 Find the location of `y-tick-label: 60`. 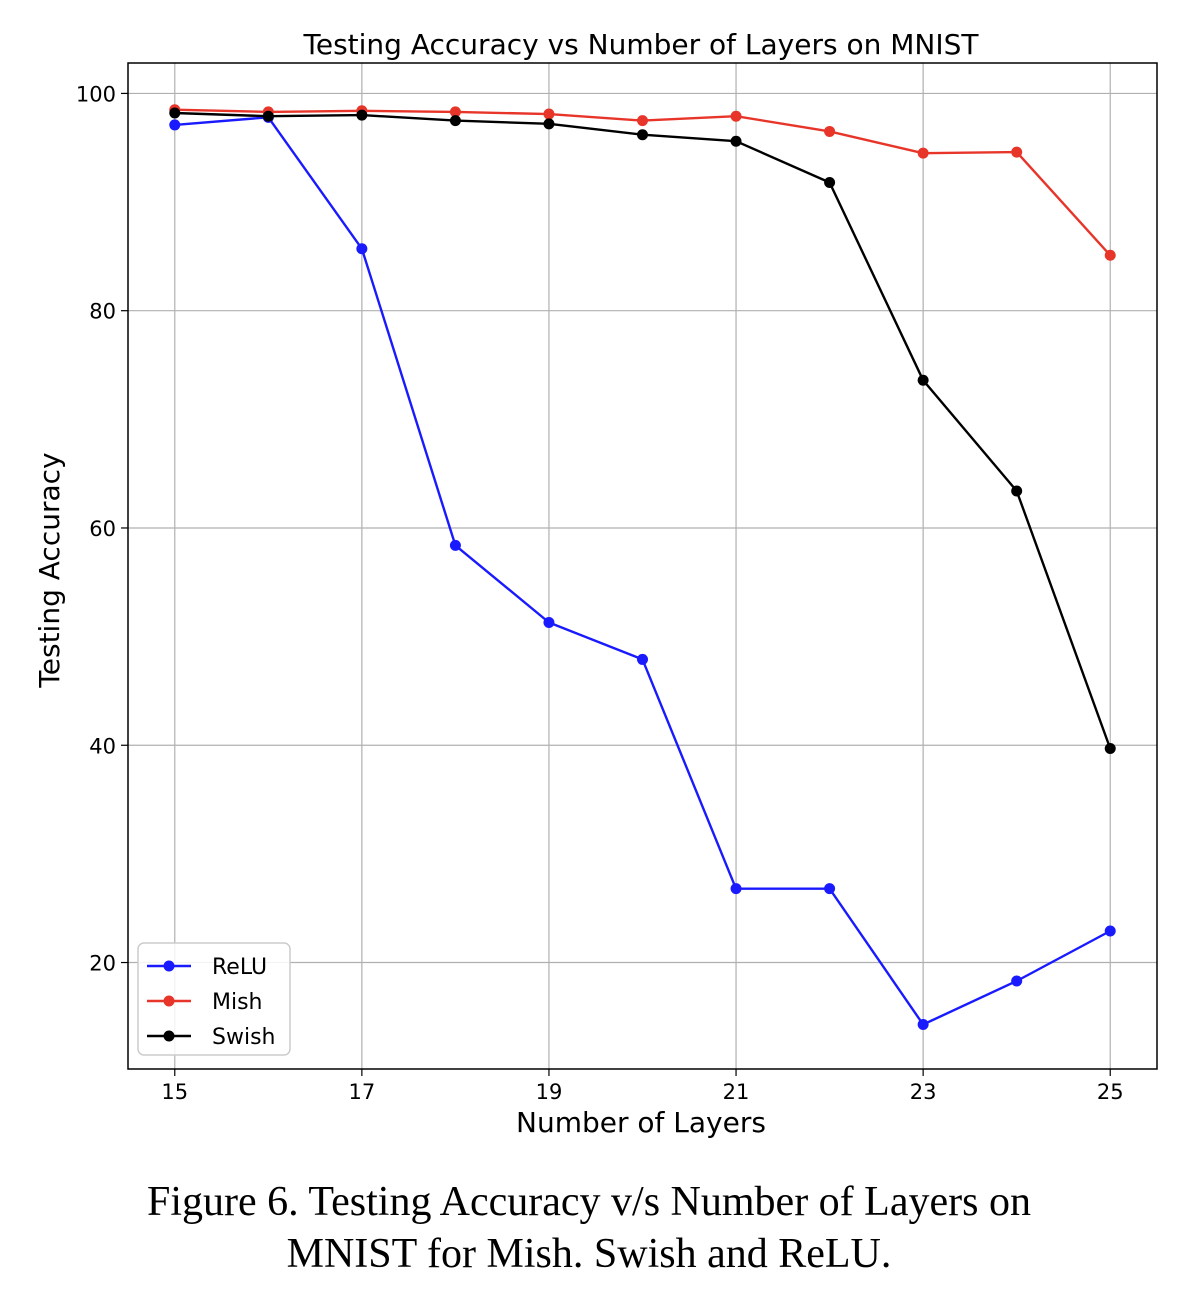

y-tick-label: 60 is located at coordinates (102, 529).